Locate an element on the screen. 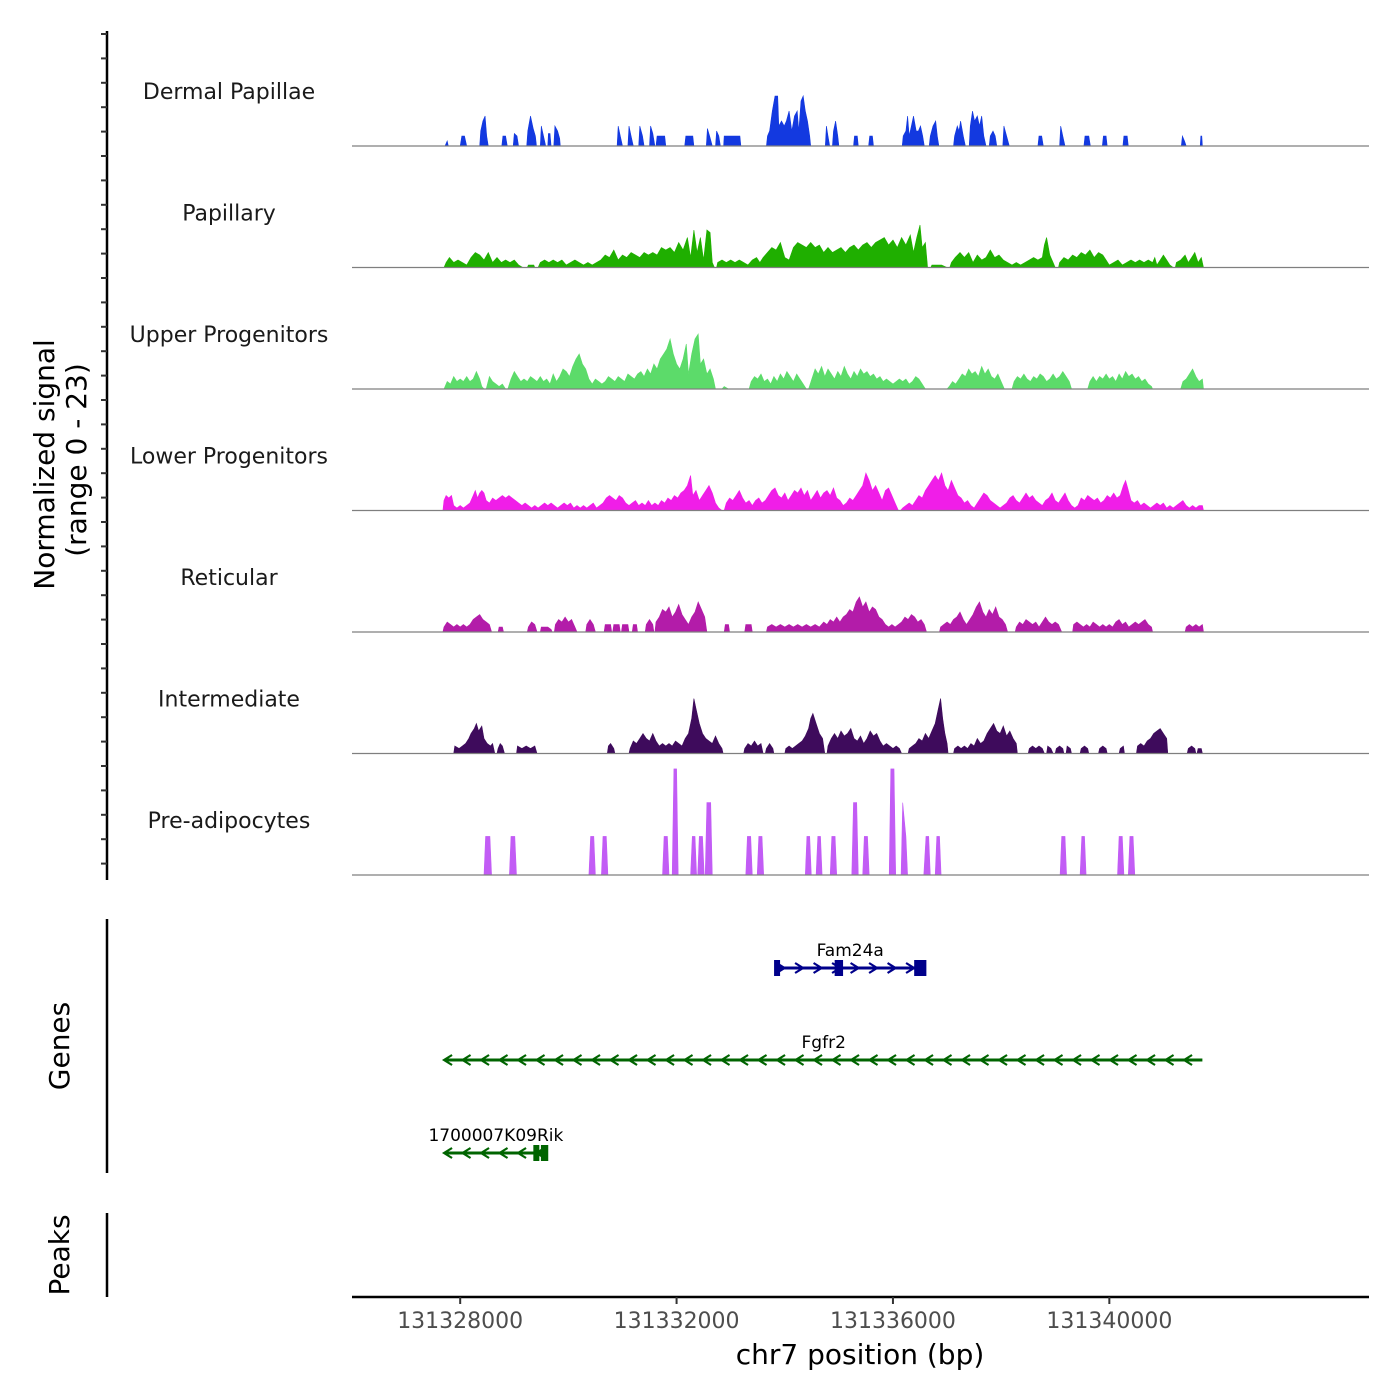 This screenshot has width=1400, height=1400. track-upper-progenitors: Upper Progenitors is located at coordinates (749, 356).